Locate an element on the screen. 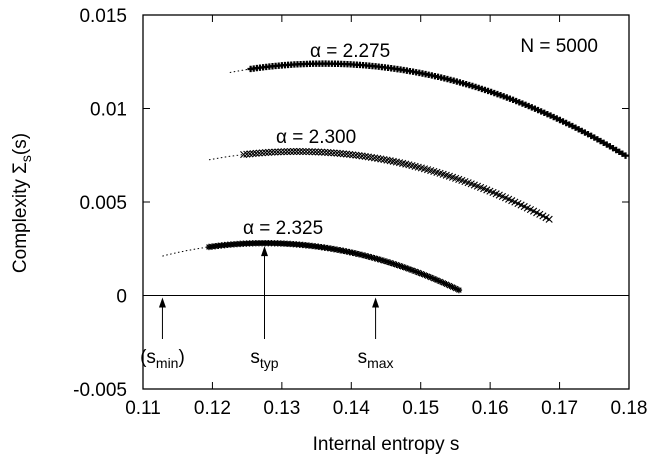 The width and height of the screenshot is (653, 461). n-annotation: N = 5000 is located at coordinates (559, 46).